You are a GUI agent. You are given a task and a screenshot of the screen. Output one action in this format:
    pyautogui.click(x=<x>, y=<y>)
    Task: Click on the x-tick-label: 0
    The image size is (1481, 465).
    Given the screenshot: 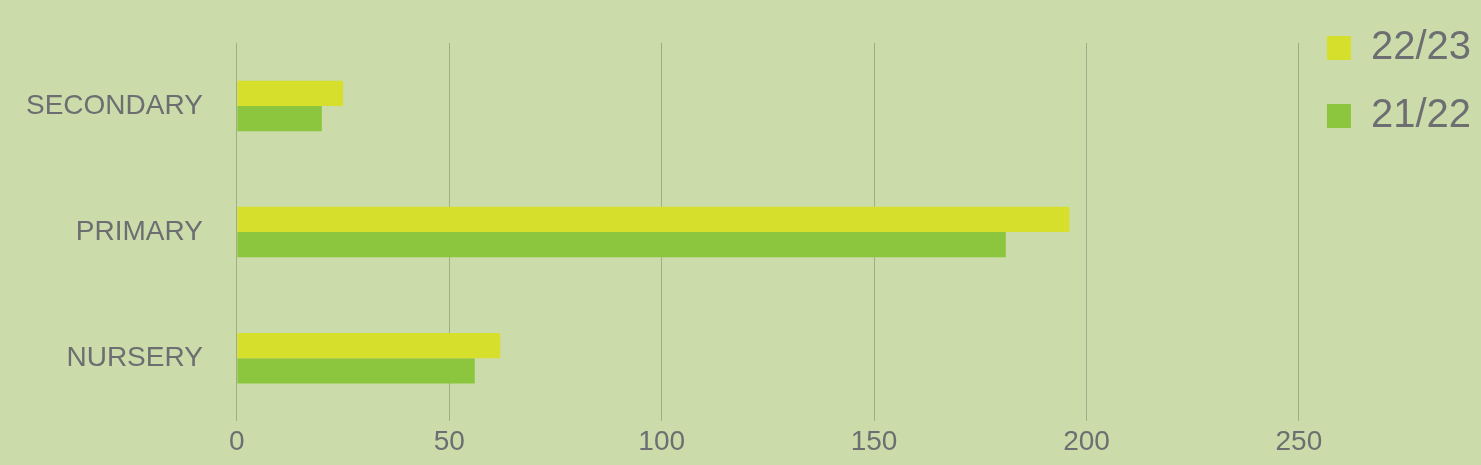 What is the action you would take?
    pyautogui.click(x=237, y=440)
    